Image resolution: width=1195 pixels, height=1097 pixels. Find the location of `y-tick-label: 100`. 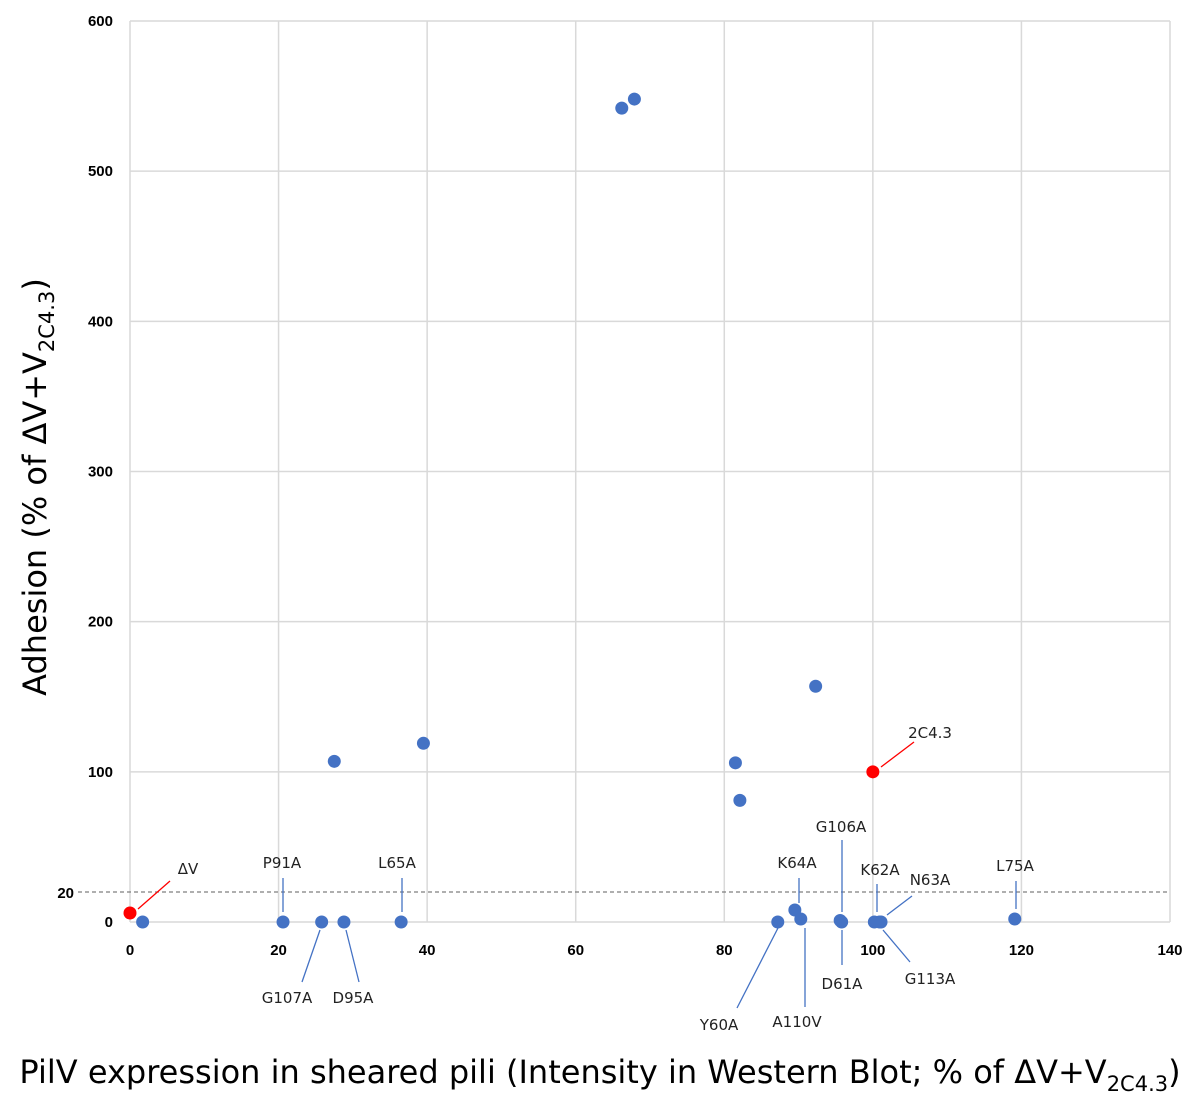

y-tick-label: 100 is located at coordinates (100, 772).